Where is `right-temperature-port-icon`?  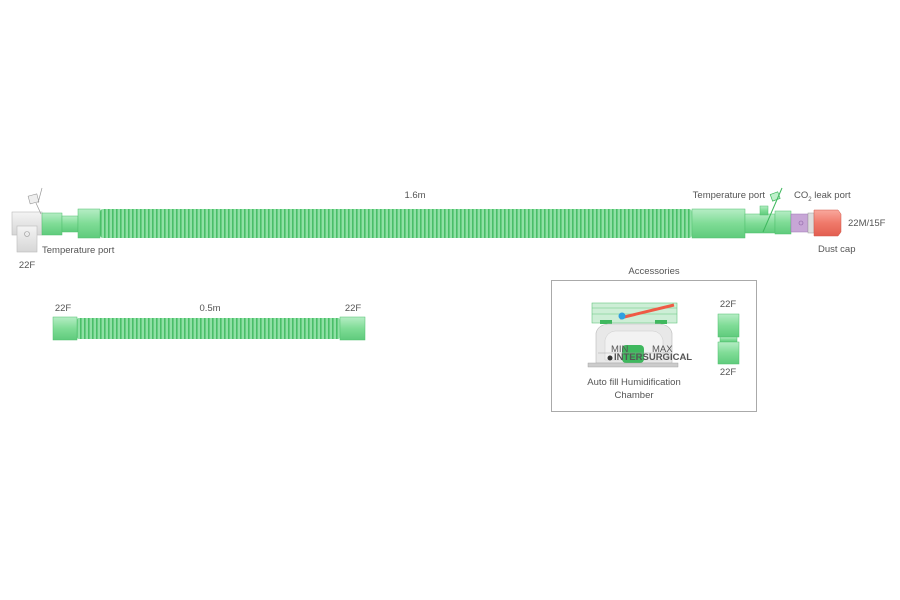
right-temperature-port-icon is located at coordinates (772, 210).